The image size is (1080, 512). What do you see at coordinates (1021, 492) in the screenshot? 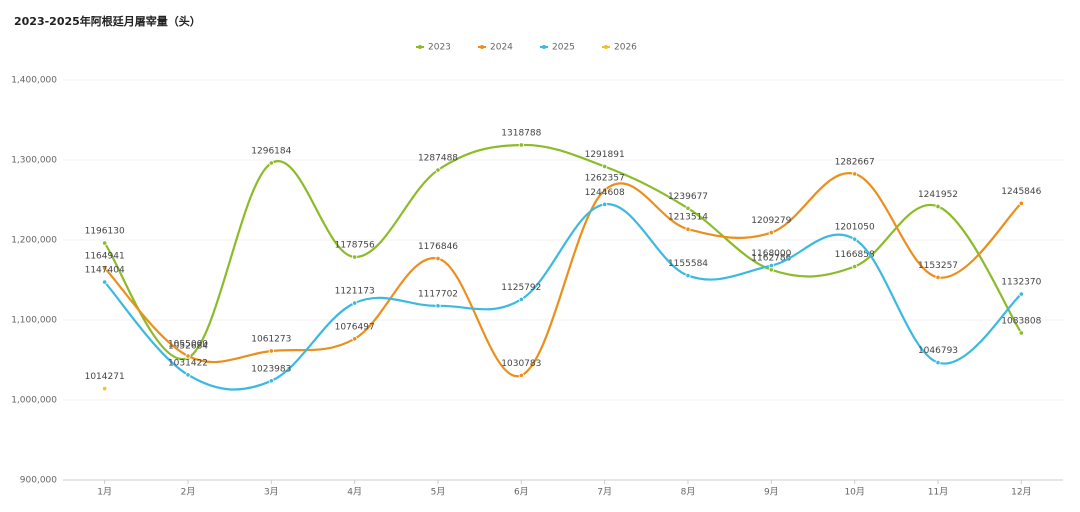
I see `x-tick-label: 12月` at bounding box center [1021, 492].